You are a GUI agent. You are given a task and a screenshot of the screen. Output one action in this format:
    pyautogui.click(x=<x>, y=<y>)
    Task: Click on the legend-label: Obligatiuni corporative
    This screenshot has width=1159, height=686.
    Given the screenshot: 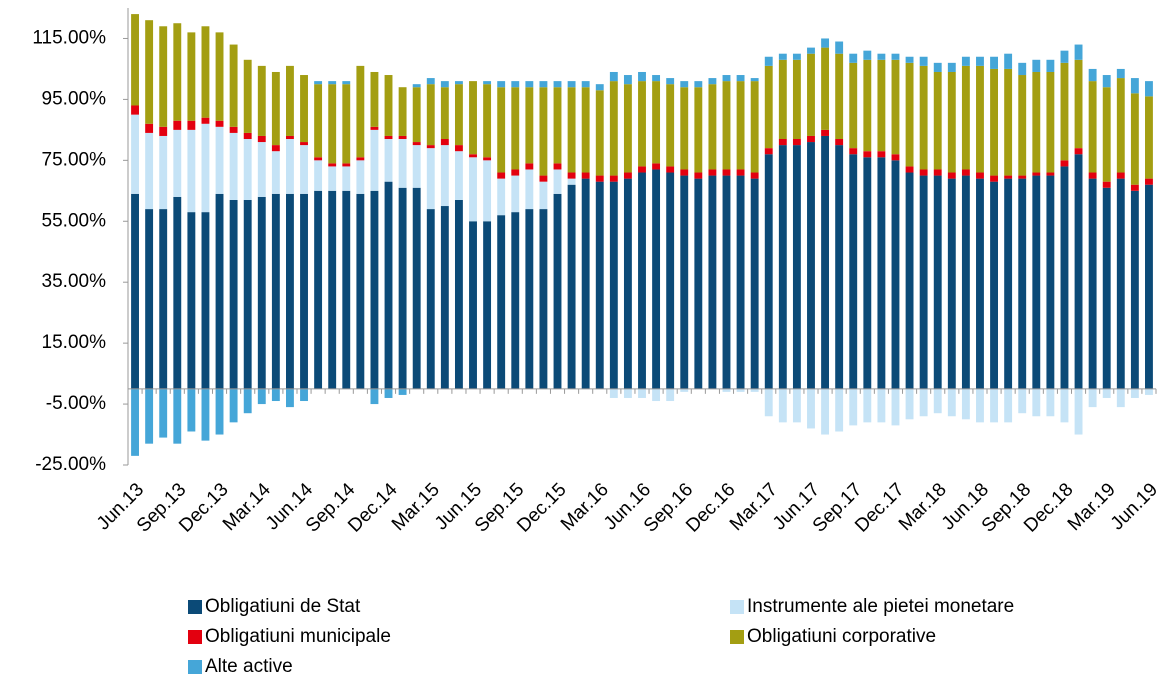 What is the action you would take?
    pyautogui.click(x=841, y=636)
    